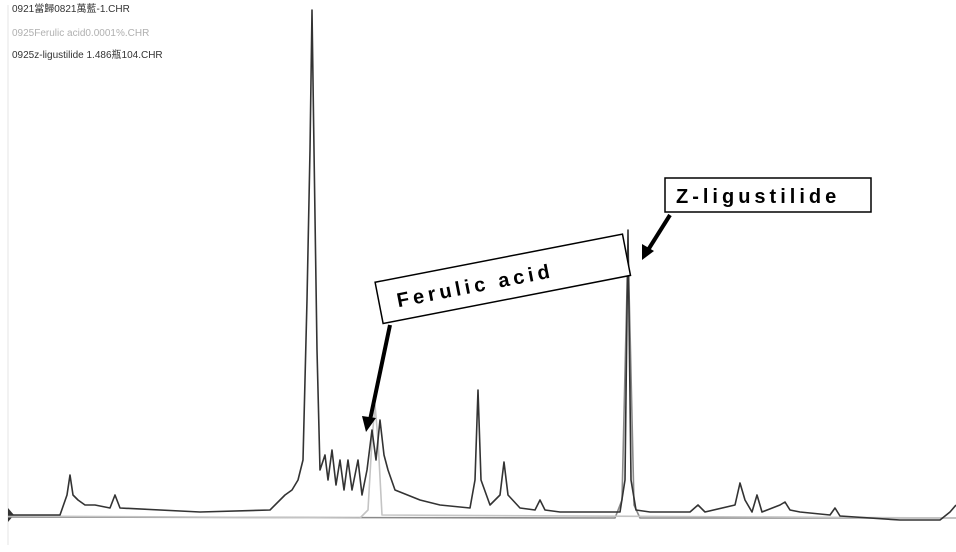 Image resolution: width=956 pixels, height=552 pixels. I want to click on legend-entry: 0921當歸0821萬藍-1.CHR, so click(71, 8).